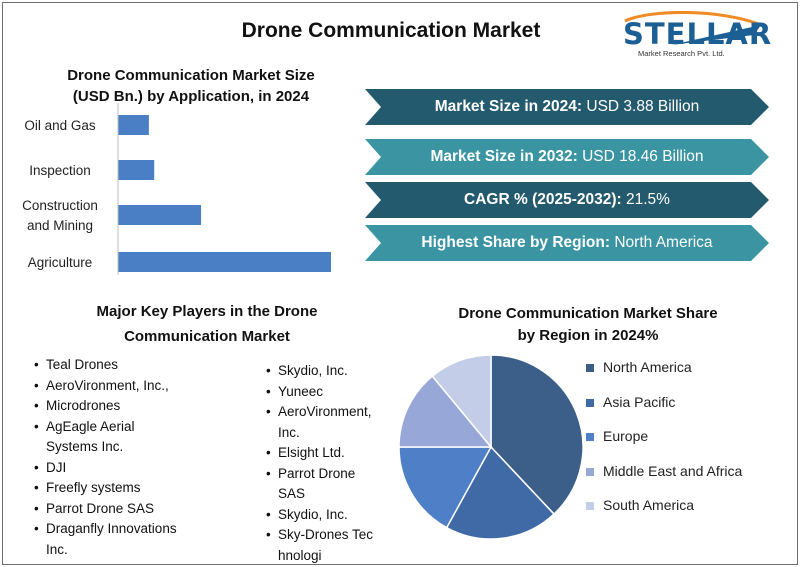 Image resolution: width=800 pixels, height=567 pixels. I want to click on legend-label: Middle East and Africa, so click(673, 470).